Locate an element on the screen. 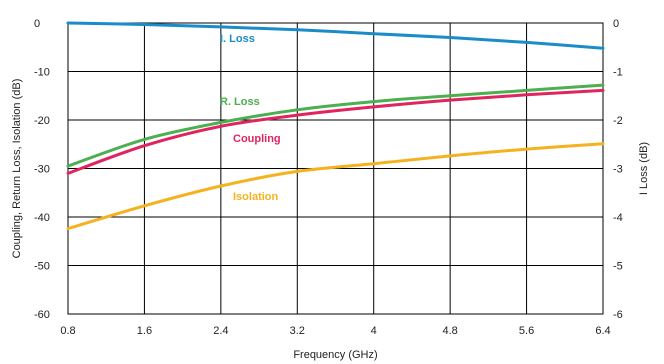 The height and width of the screenshot is (364, 664). y2-tick-label: -4 is located at coordinates (618, 218).